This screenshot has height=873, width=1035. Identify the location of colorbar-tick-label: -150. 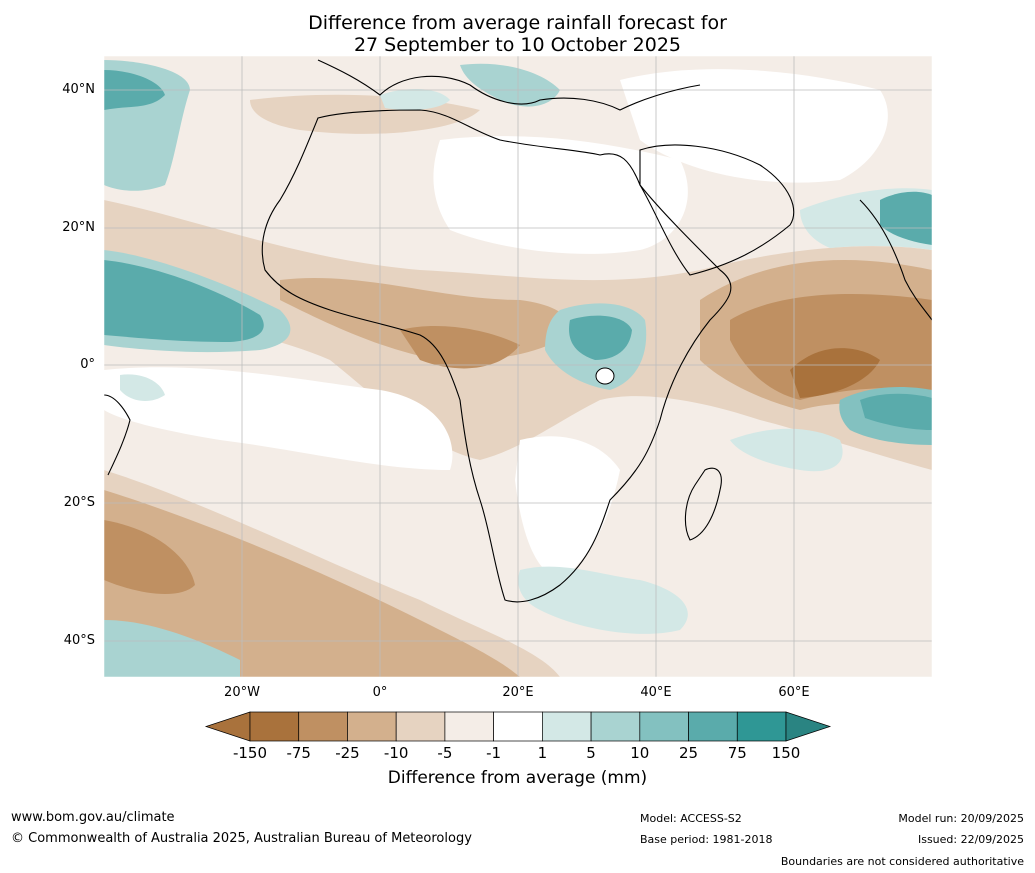
(250, 753).